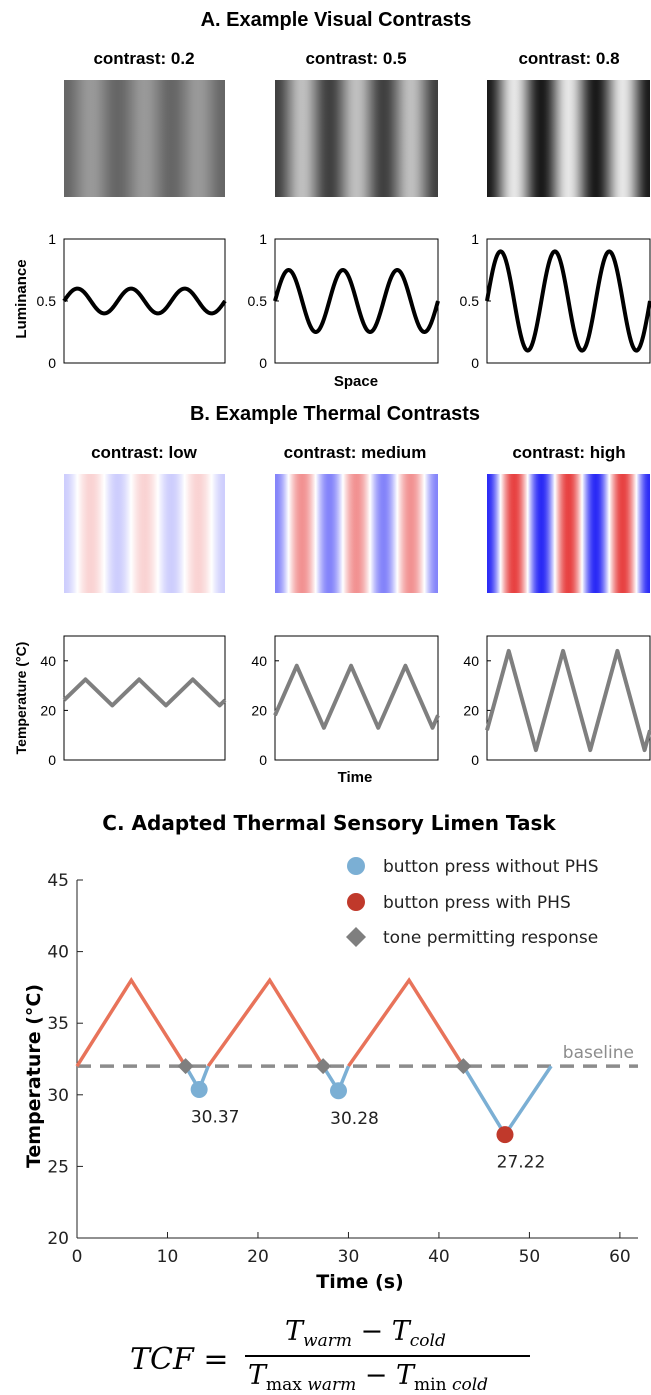 The height and width of the screenshot is (1395, 651). Describe the element at coordinates (598, 1053) in the screenshot. I see `baseline-label: baseline` at that location.